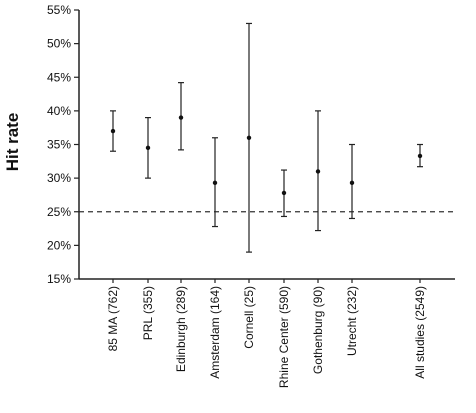 The image size is (476, 413). What do you see at coordinates (249, 317) in the screenshot?
I see `x-category-label: Cornell (25)` at bounding box center [249, 317].